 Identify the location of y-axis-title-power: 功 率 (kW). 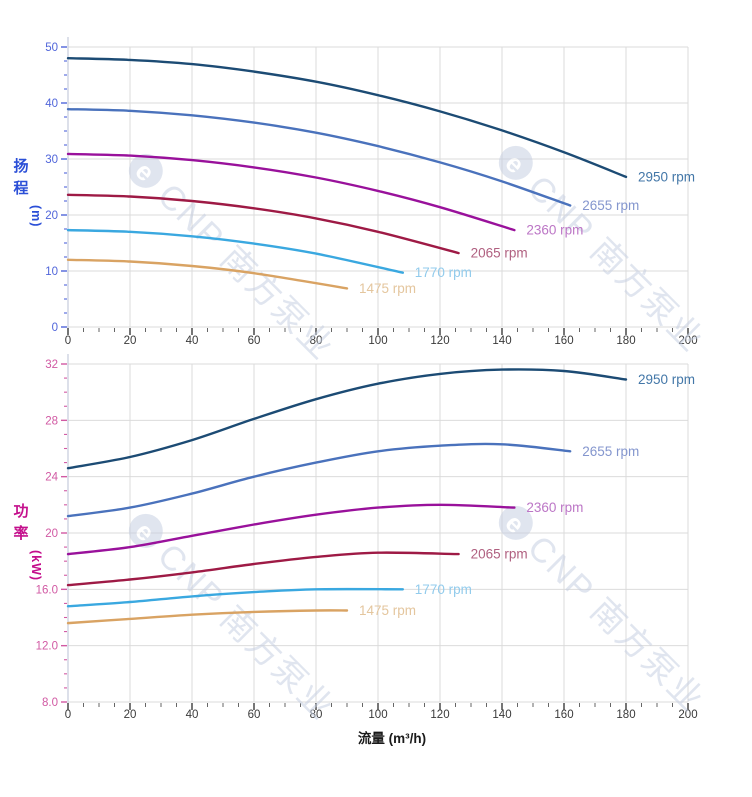
(25, 541).